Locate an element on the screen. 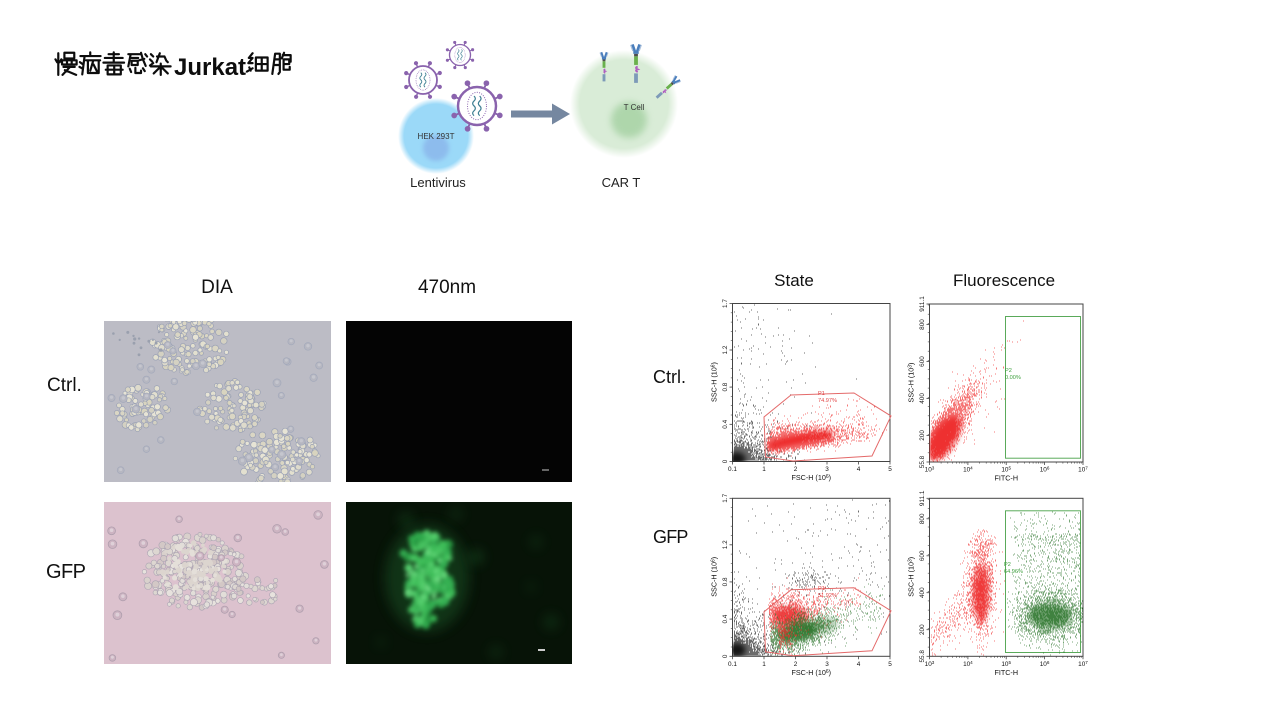  svg-text: HEK 293T is located at coordinates (436, 136).